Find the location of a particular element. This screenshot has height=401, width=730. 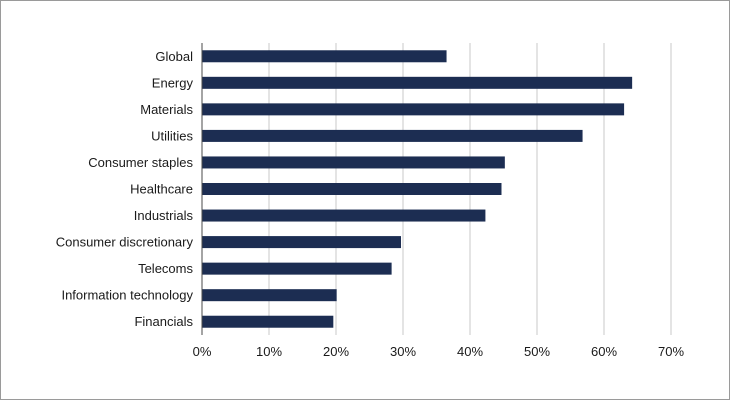

x-tick-label: 0% is located at coordinates (202, 351).